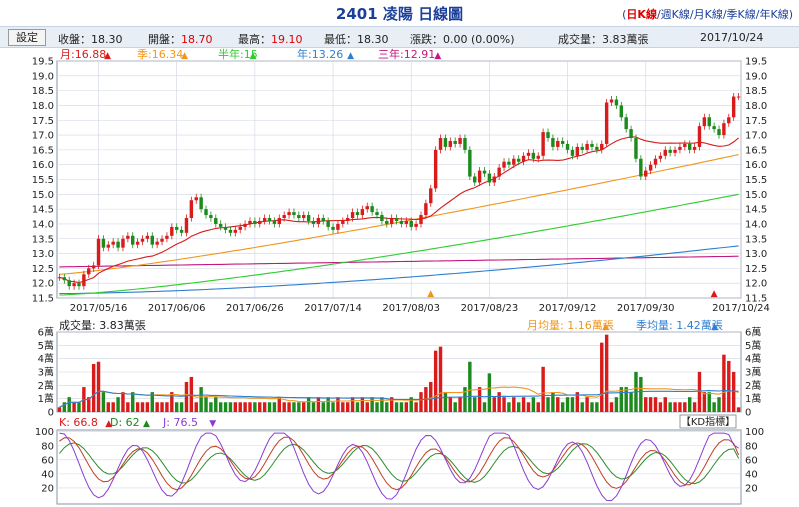 The width and height of the screenshot is (799, 507). What do you see at coordinates (426, 39) in the screenshot?
I see `change-label: 漲跌：` at bounding box center [426, 39].